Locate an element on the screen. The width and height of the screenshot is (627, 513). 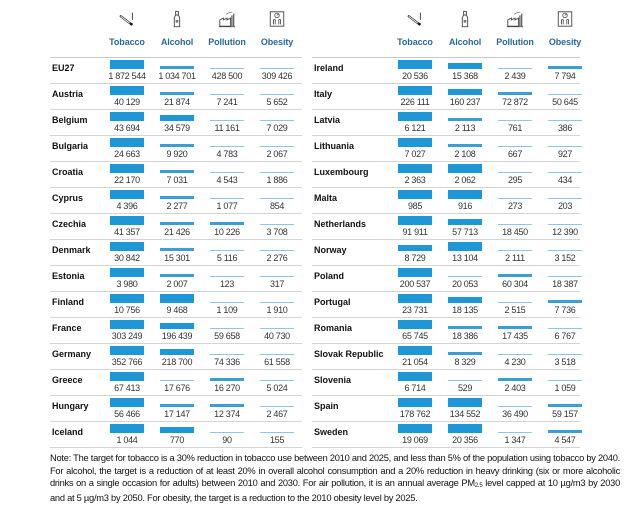
table-row: Slovak Republic 21 054 8 329 4 230 3 518 is located at coordinates (447, 357).